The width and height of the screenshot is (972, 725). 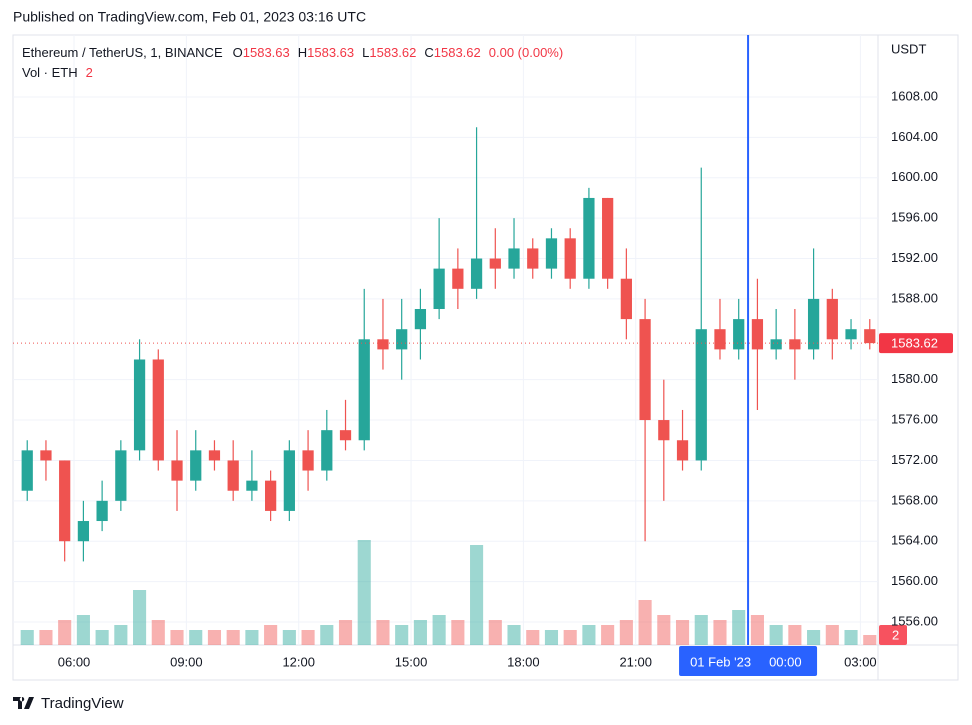 What do you see at coordinates (523, 661) in the screenshot?
I see `x-tick-label: 18:00` at bounding box center [523, 661].